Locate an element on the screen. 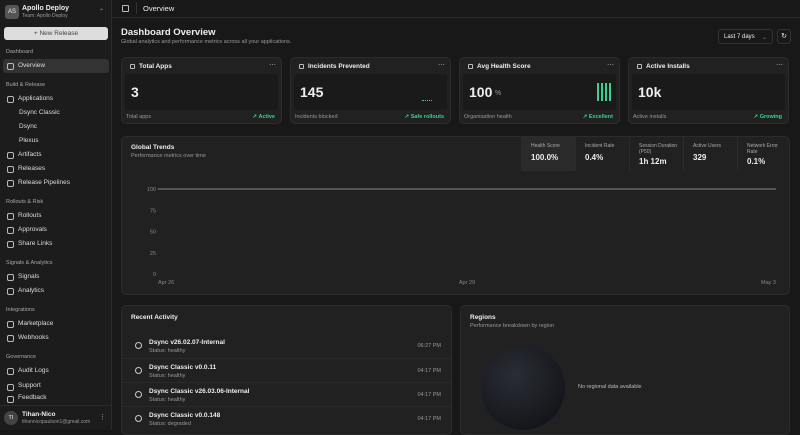 The image size is (800, 435). trends-subtitle: Performance metrics over time is located at coordinates (168, 156).